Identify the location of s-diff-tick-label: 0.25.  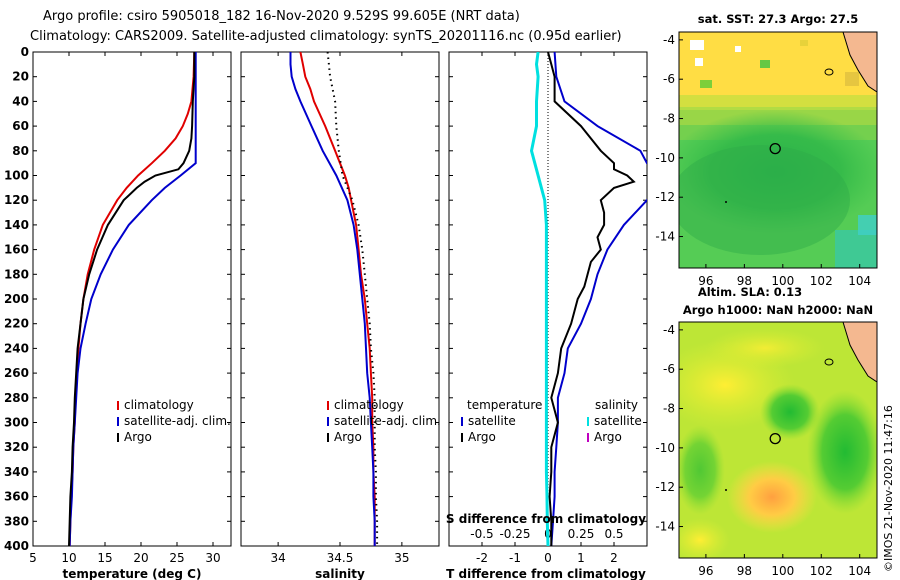
(581, 534).